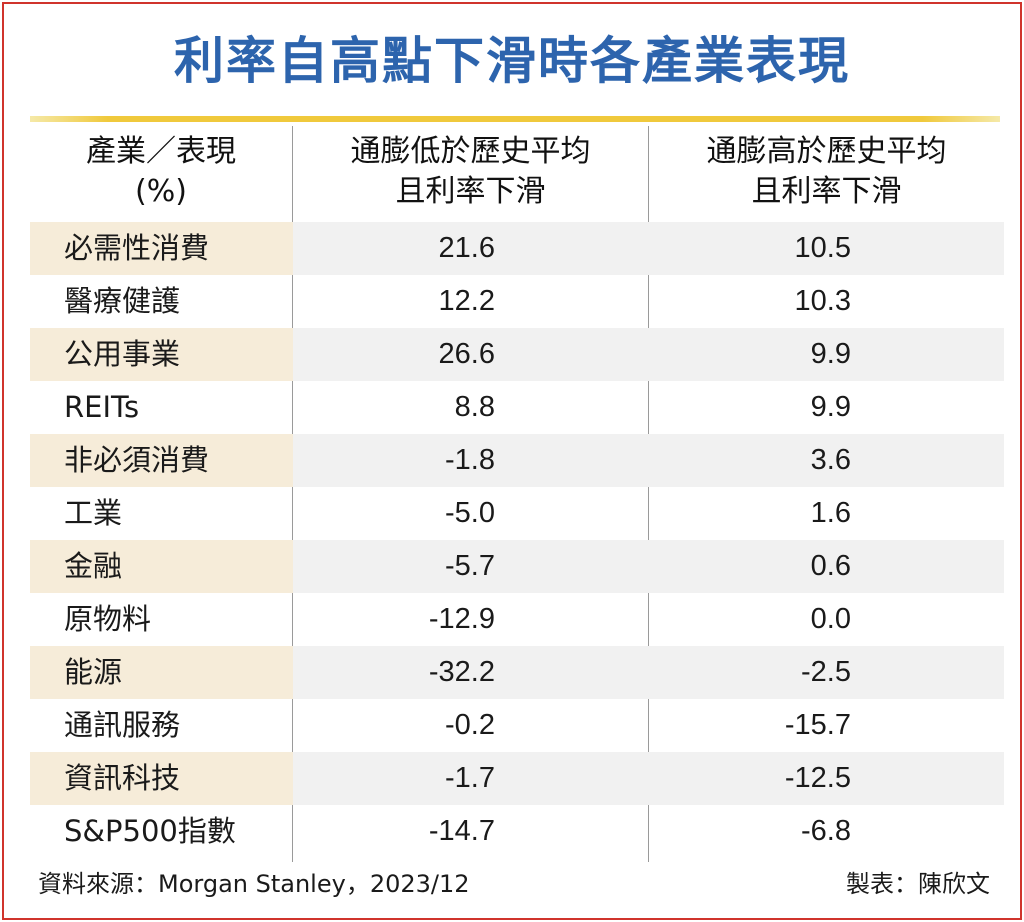 This screenshot has height=922, width=1024. I want to click on low-inflation-value: -1.8, so click(470, 460).